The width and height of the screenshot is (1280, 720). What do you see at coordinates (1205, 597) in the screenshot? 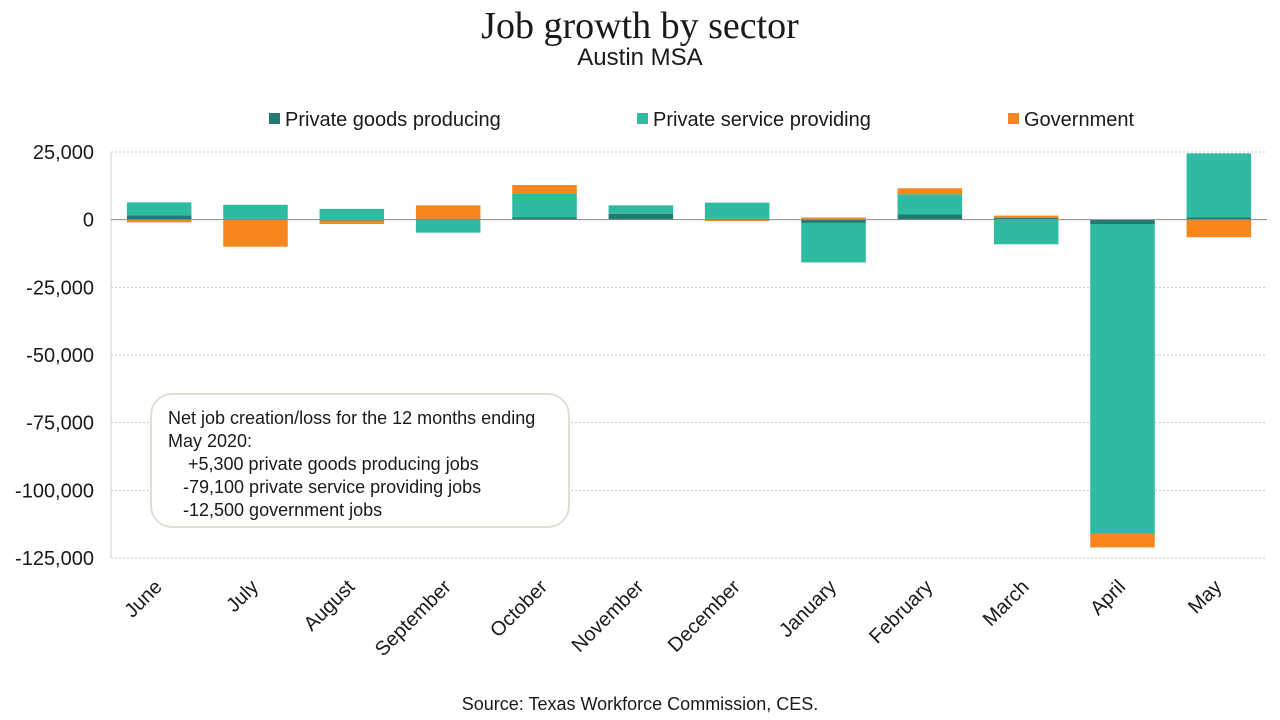
I see `x-tick-label: May` at bounding box center [1205, 597].